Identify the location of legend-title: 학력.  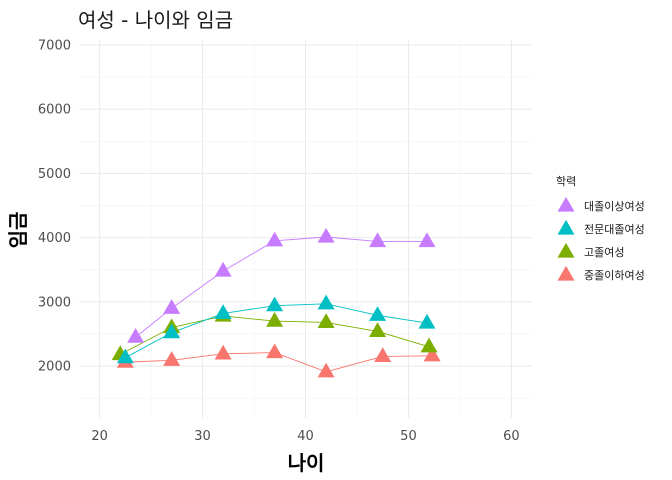
(566, 181).